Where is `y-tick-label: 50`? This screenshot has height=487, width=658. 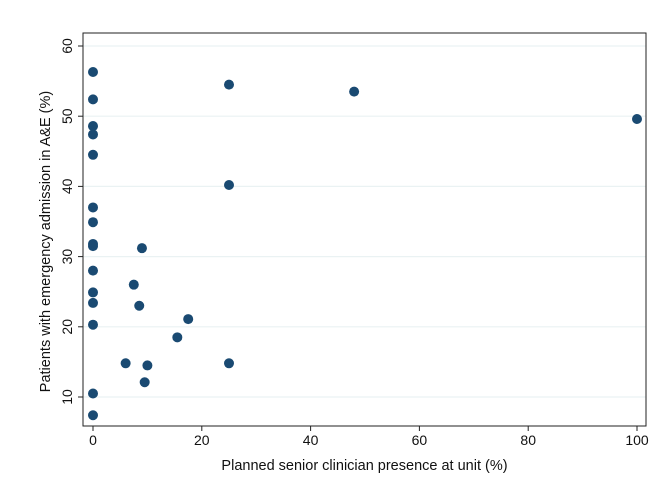
y-tick-label: 50 is located at coordinates (67, 116).